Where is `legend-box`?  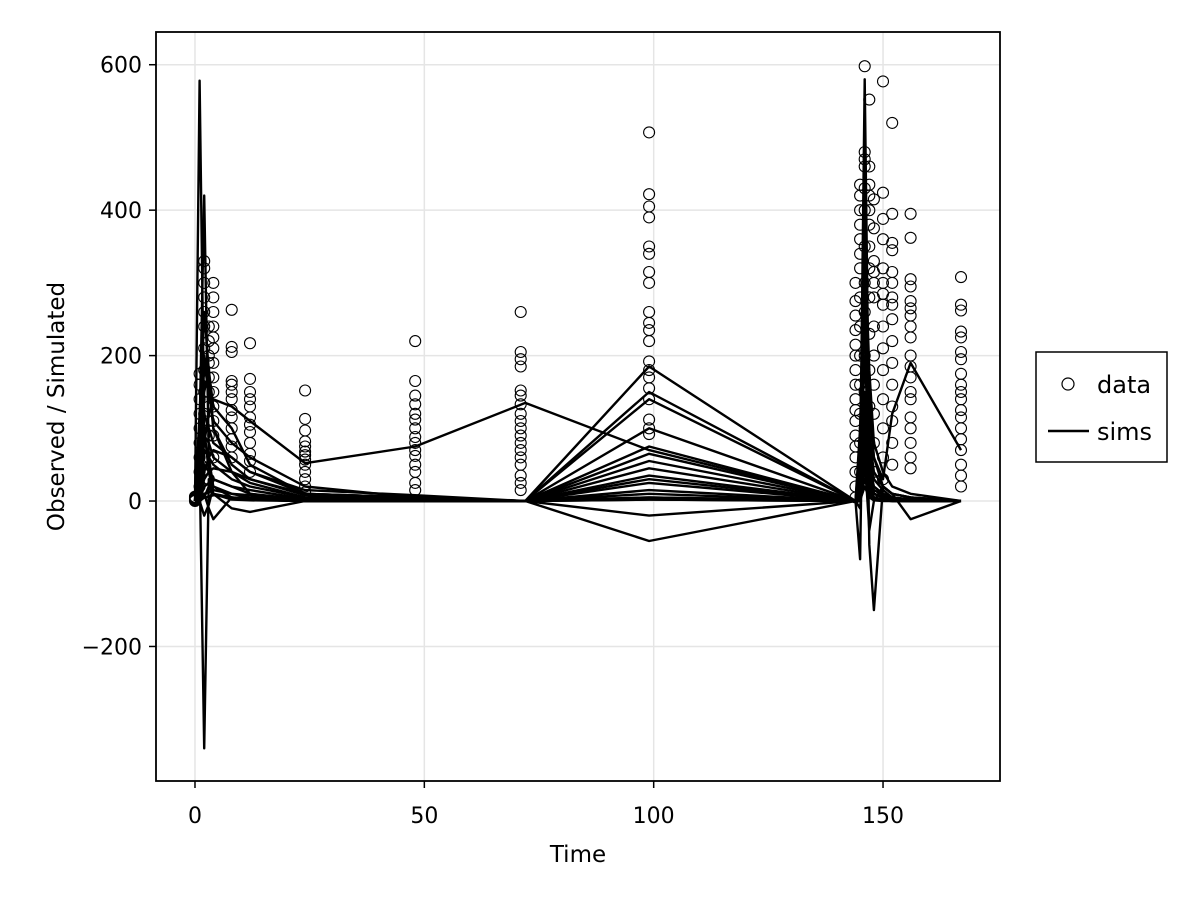 legend-box is located at coordinates (1101, 407).